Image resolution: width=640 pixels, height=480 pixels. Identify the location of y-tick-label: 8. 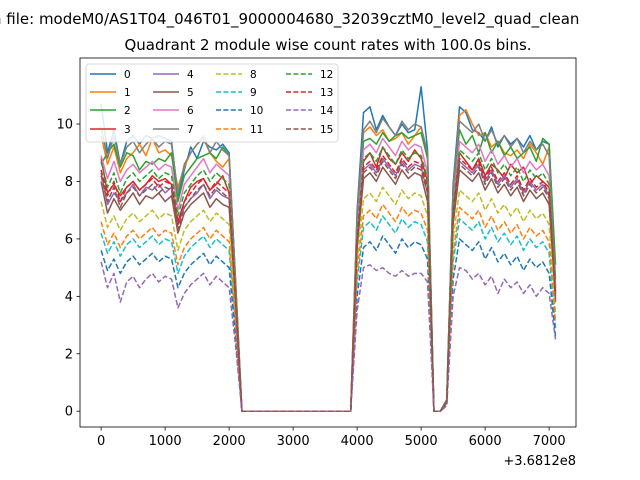
(69, 182).